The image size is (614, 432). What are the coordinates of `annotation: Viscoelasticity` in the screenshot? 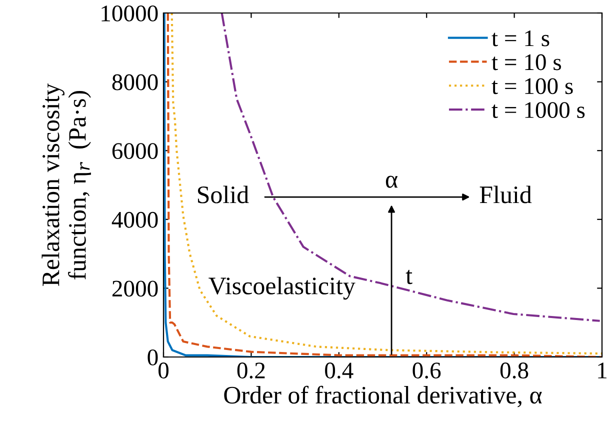 It's located at (282, 288).